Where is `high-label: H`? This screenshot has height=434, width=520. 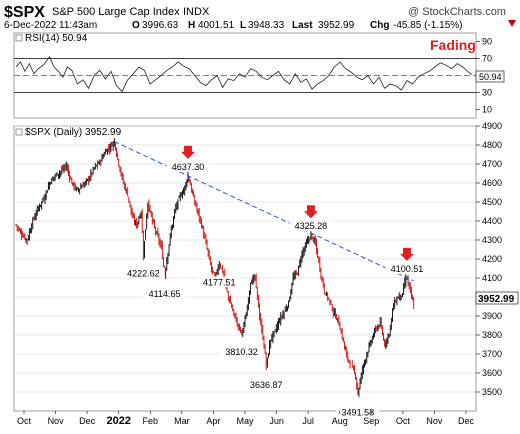
high-label: H is located at coordinates (191, 25).